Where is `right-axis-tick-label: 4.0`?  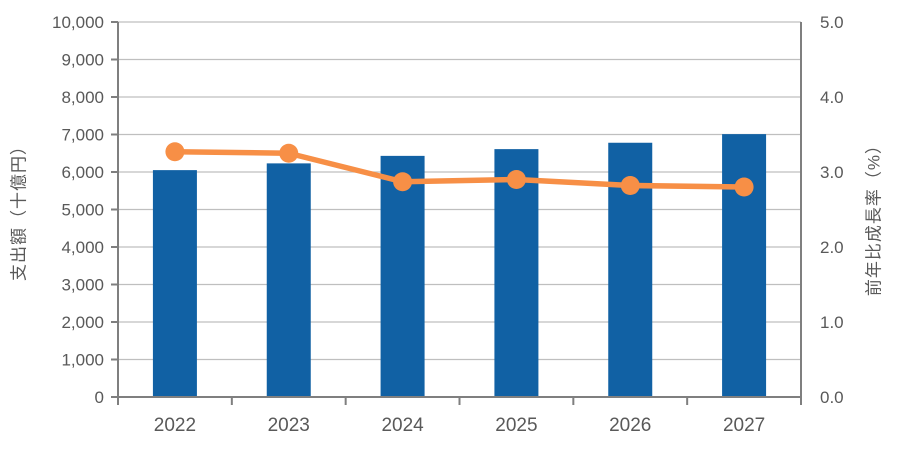
right-axis-tick-label: 4.0 is located at coordinates (832, 97).